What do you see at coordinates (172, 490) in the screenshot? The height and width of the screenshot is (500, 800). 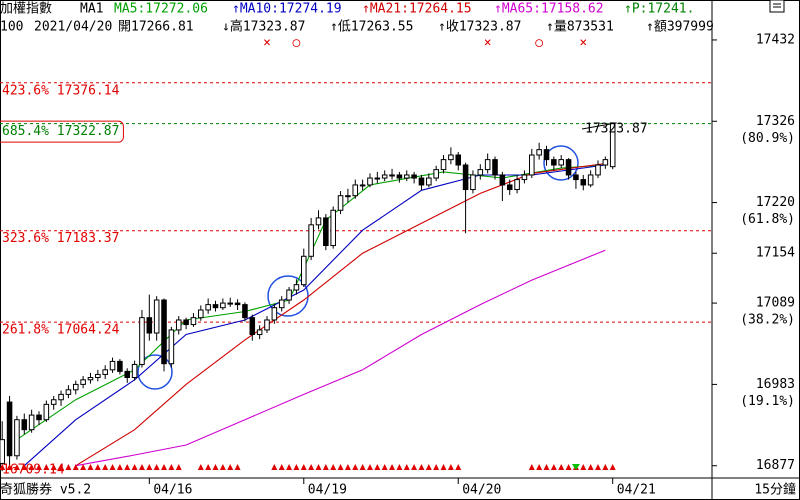 I see `x-tick-label: 04/16` at bounding box center [172, 490].